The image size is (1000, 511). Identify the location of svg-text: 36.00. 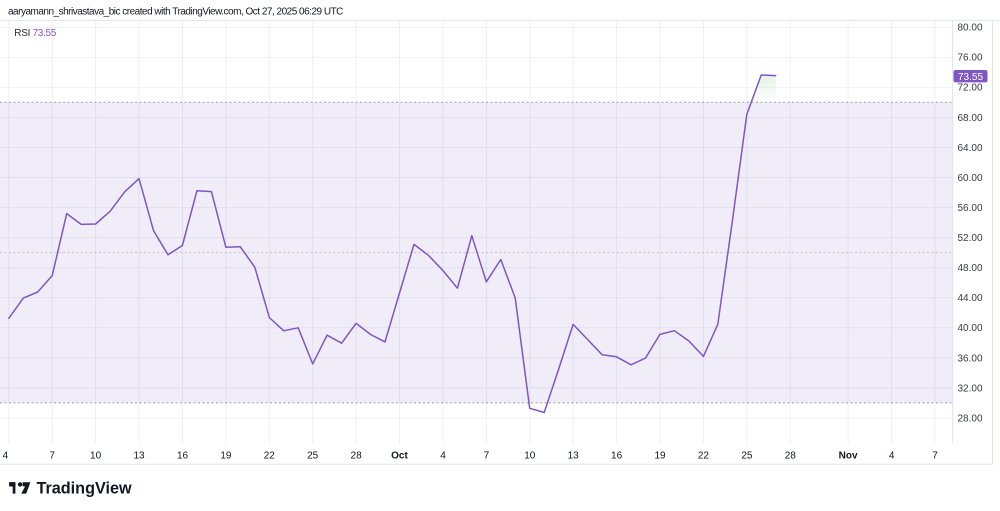
(970, 358).